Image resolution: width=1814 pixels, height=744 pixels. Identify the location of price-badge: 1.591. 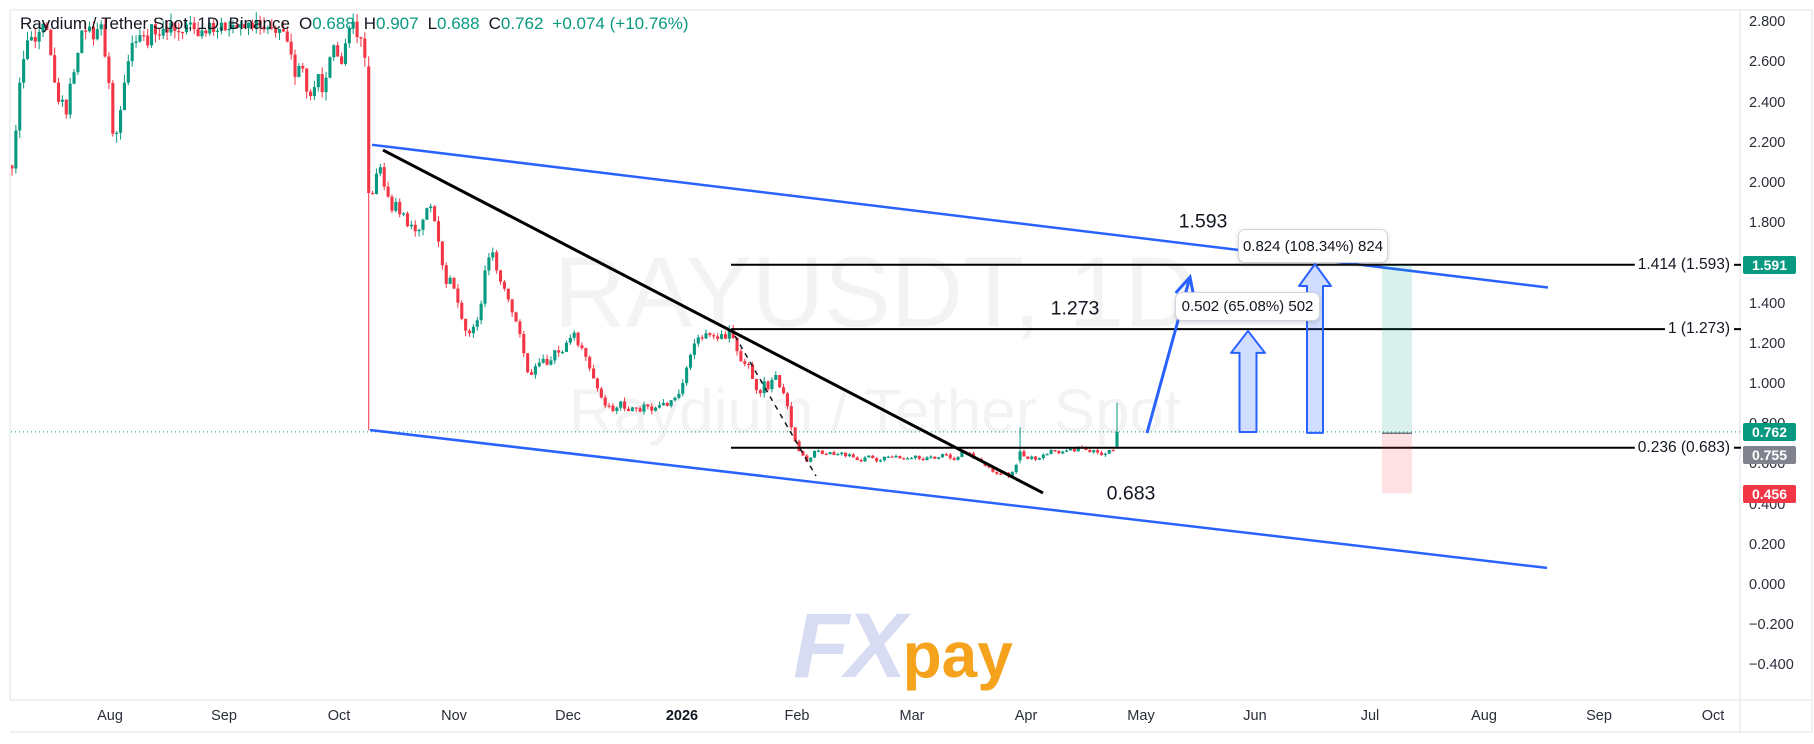
(1769, 265).